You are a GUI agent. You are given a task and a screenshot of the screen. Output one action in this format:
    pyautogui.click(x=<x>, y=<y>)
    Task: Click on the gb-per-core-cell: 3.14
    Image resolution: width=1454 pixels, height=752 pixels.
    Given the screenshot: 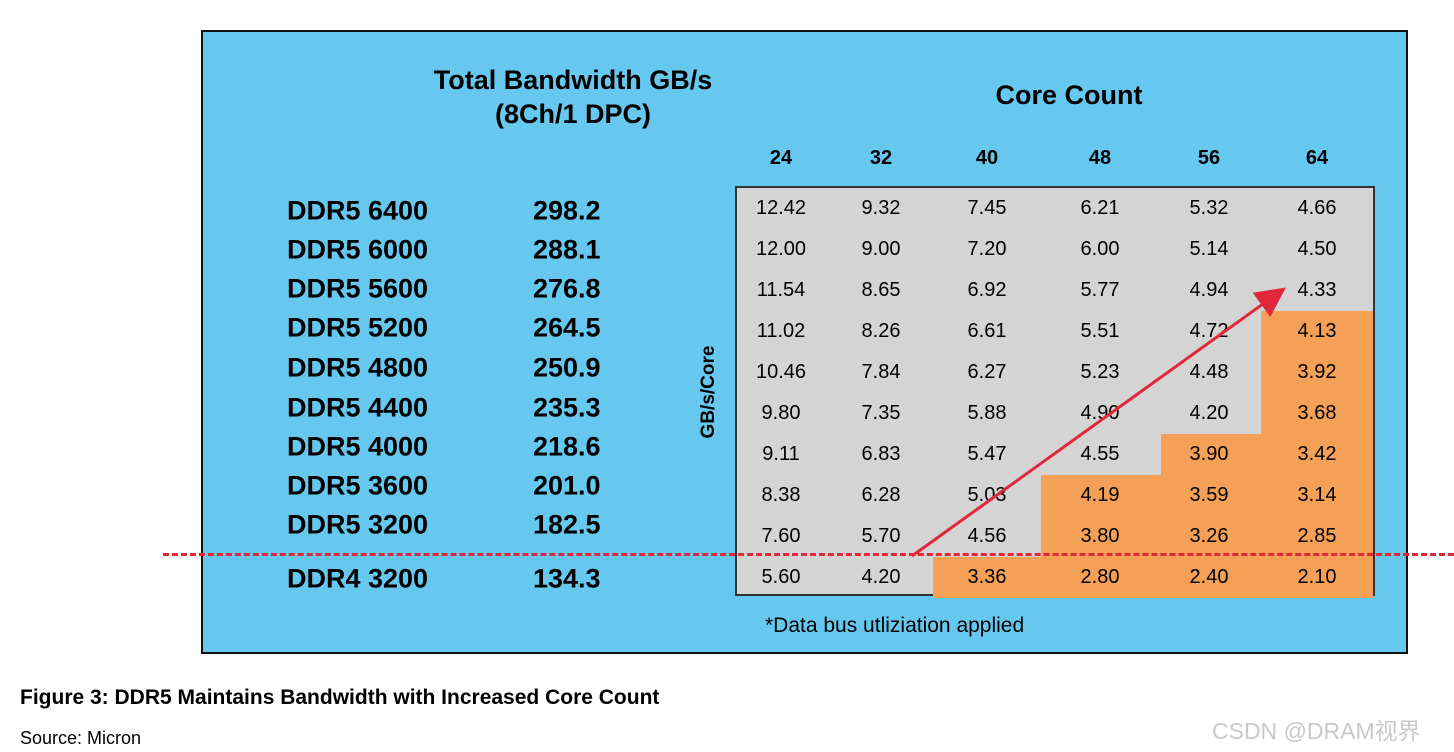 What is the action you would take?
    pyautogui.click(x=1317, y=495)
    